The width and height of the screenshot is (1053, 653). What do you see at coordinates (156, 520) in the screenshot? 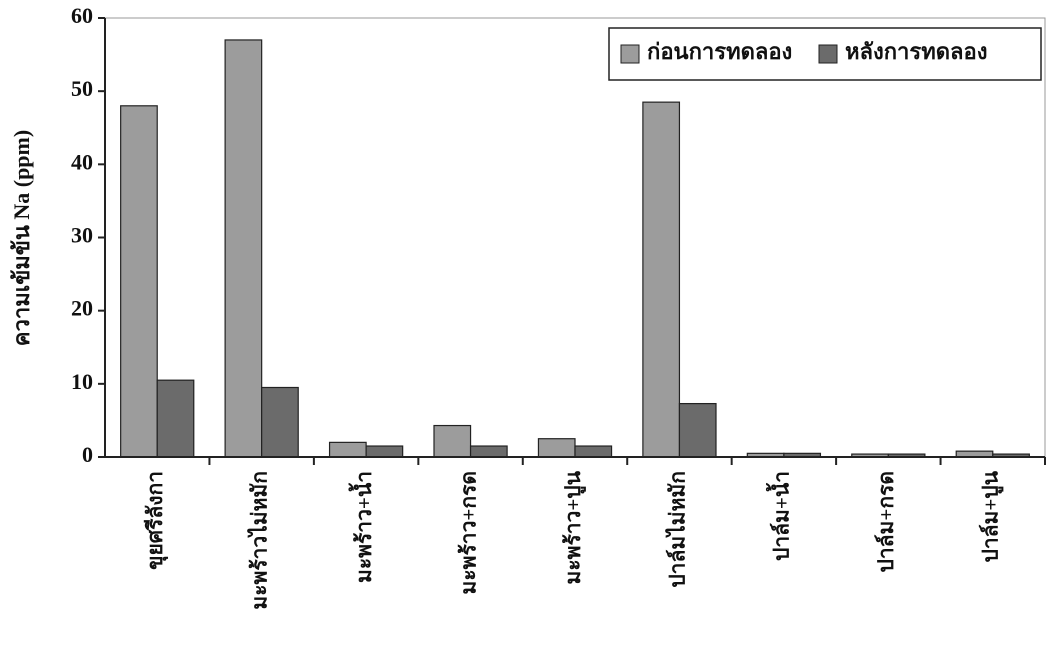
I see `x-tick-label: ขุยศรีลังกา` at bounding box center [156, 520].